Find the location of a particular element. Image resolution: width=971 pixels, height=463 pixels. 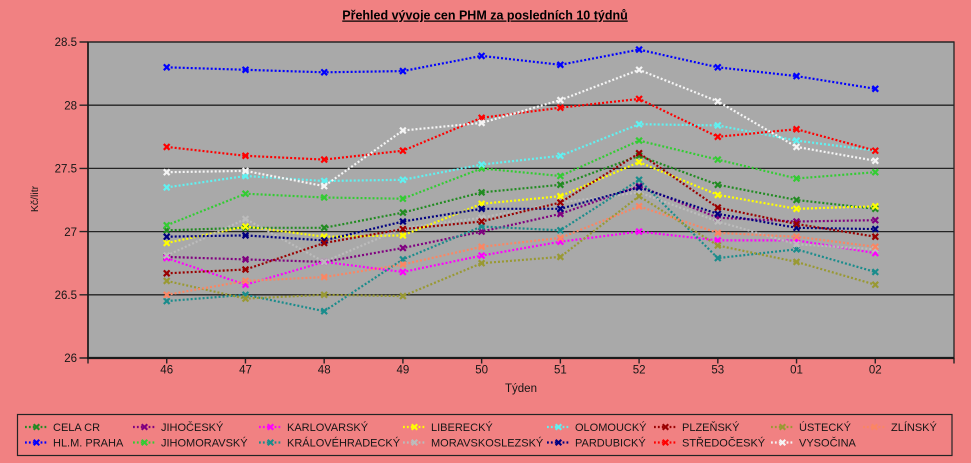

svg-text: STŘEDOČESKÝ is located at coordinates (724, 442).